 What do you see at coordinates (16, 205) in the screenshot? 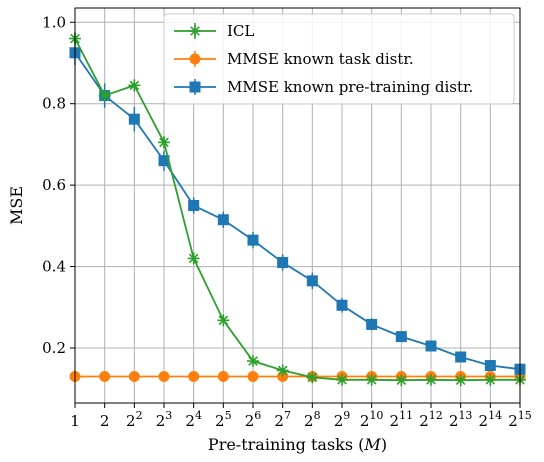
I see `y-axis-label: MSE` at bounding box center [16, 205].